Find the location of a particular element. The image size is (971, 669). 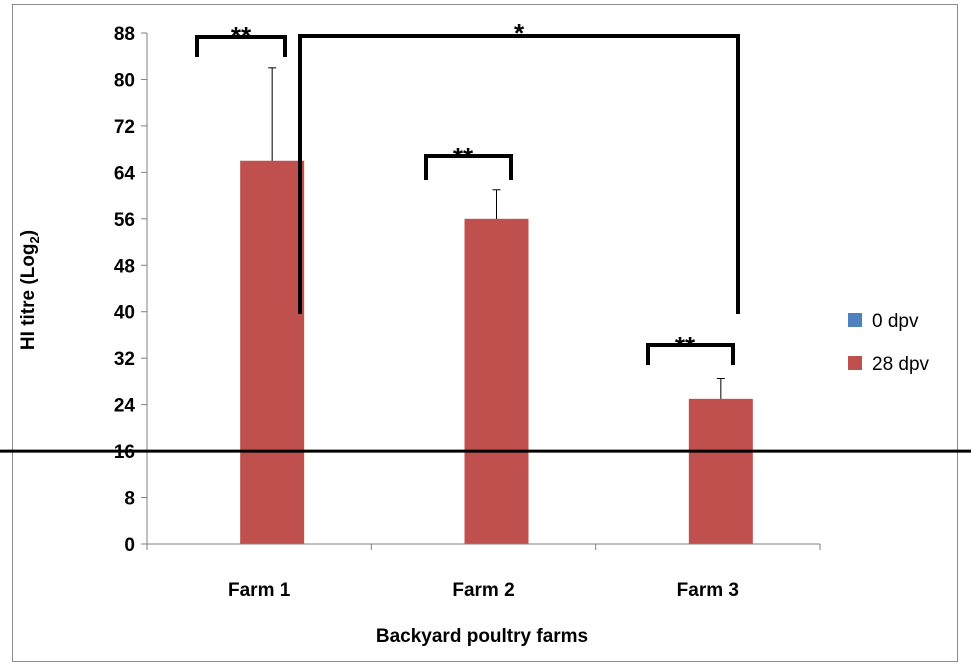

legend-swatch-28dpv is located at coordinates (855, 363).